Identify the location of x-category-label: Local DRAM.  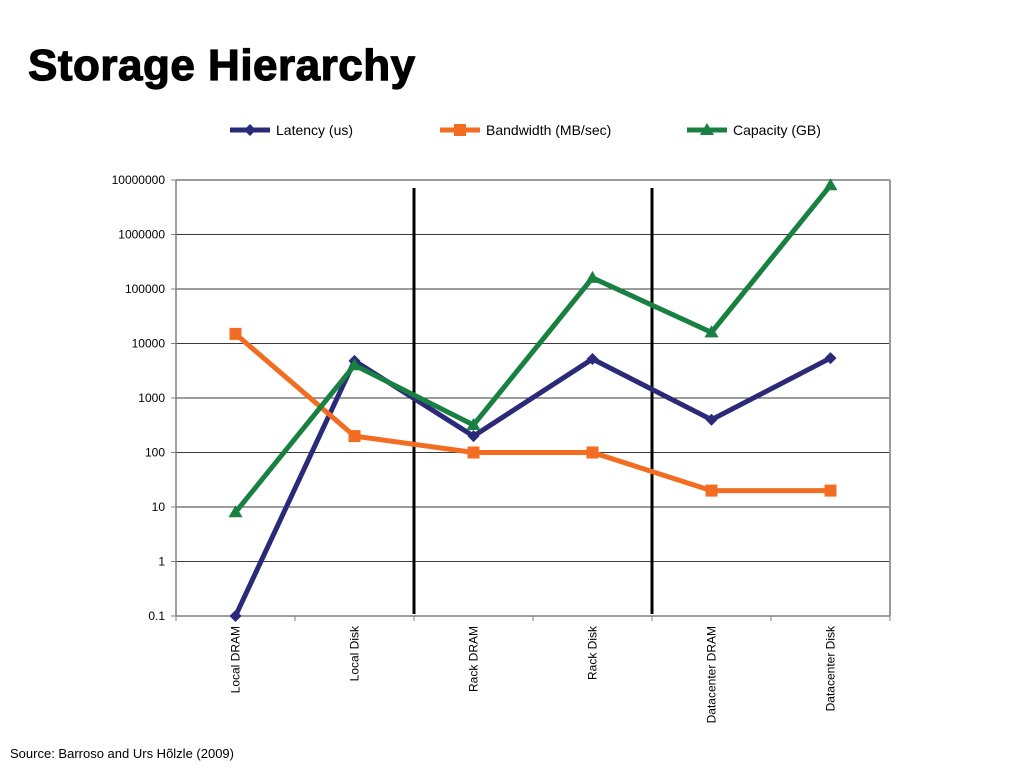
(236, 659).